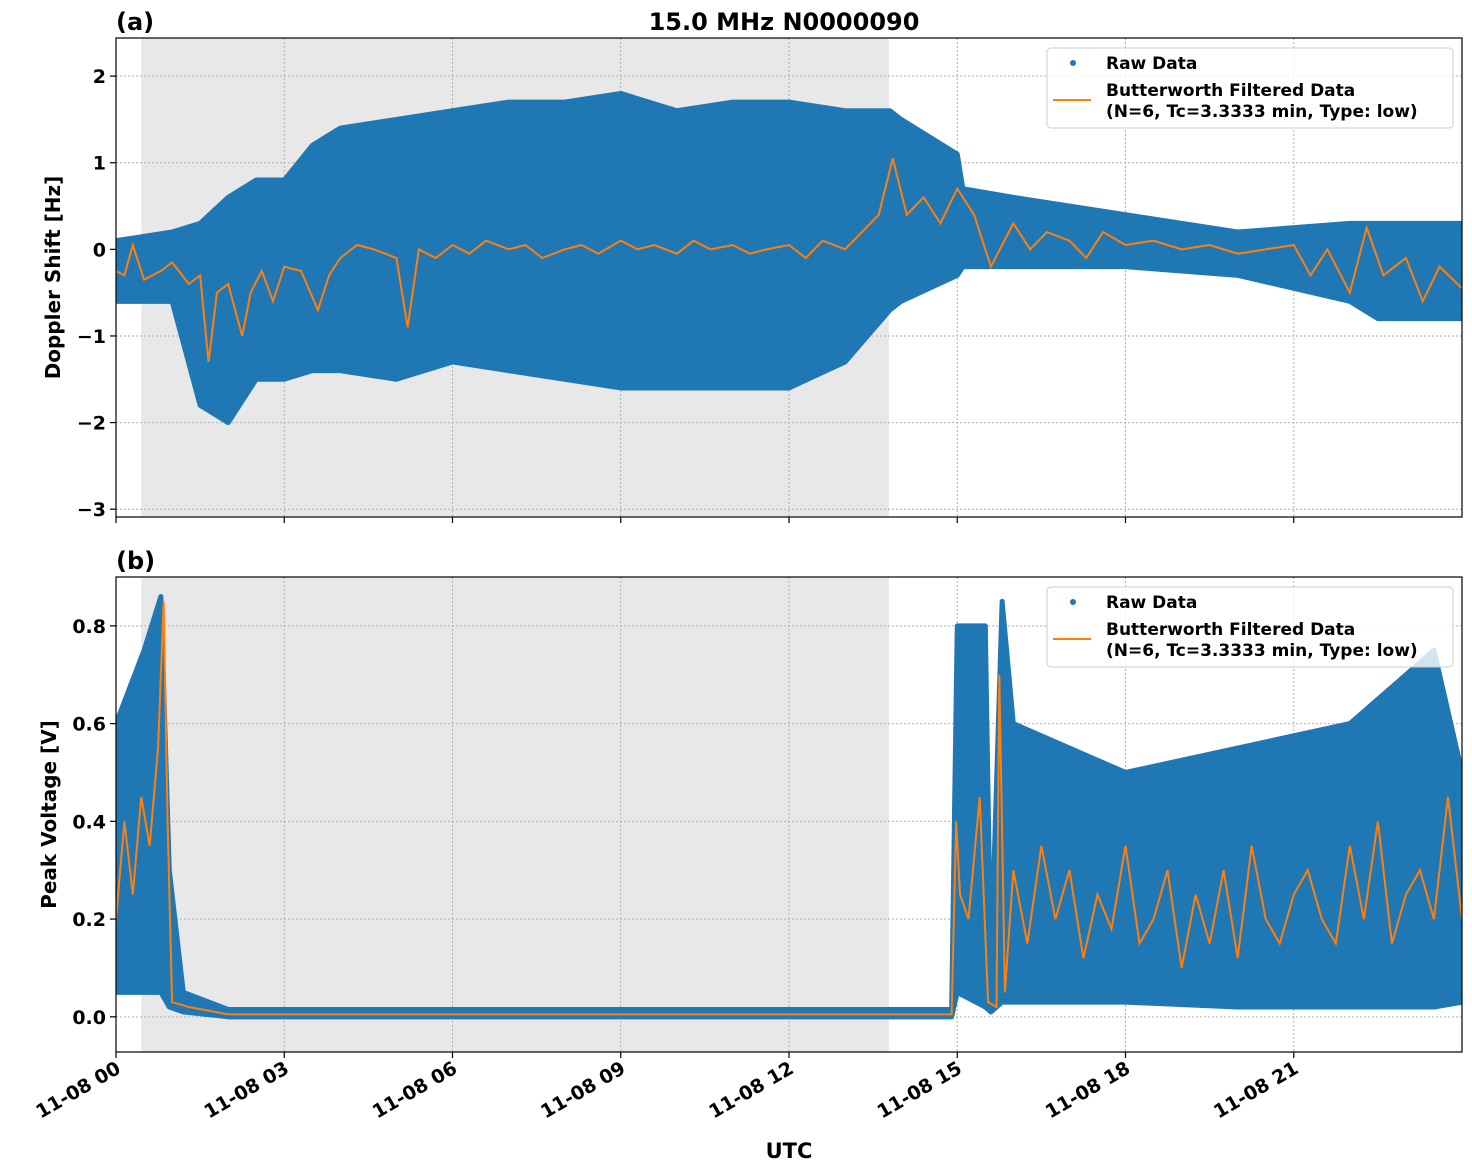 The height and width of the screenshot is (1172, 1472). Describe the element at coordinates (99, 164) in the screenshot. I see `y-tick-label: 1` at that location.